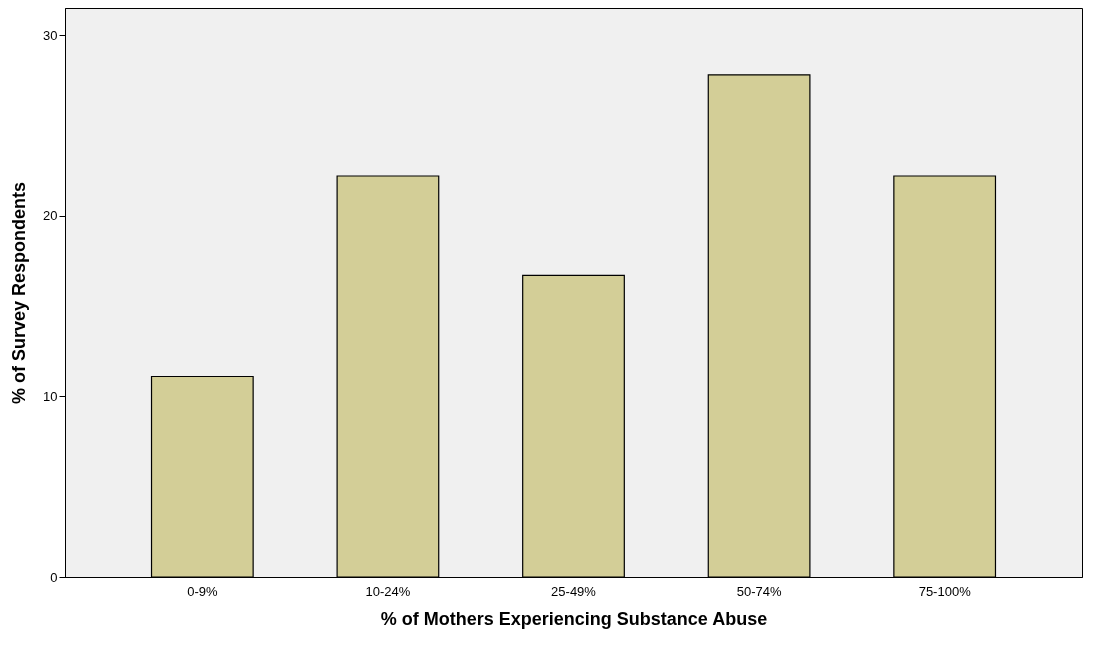 Image resolution: width=1110 pixels, height=655 pixels. I want to click on y-tick-label: 20, so click(50, 216).